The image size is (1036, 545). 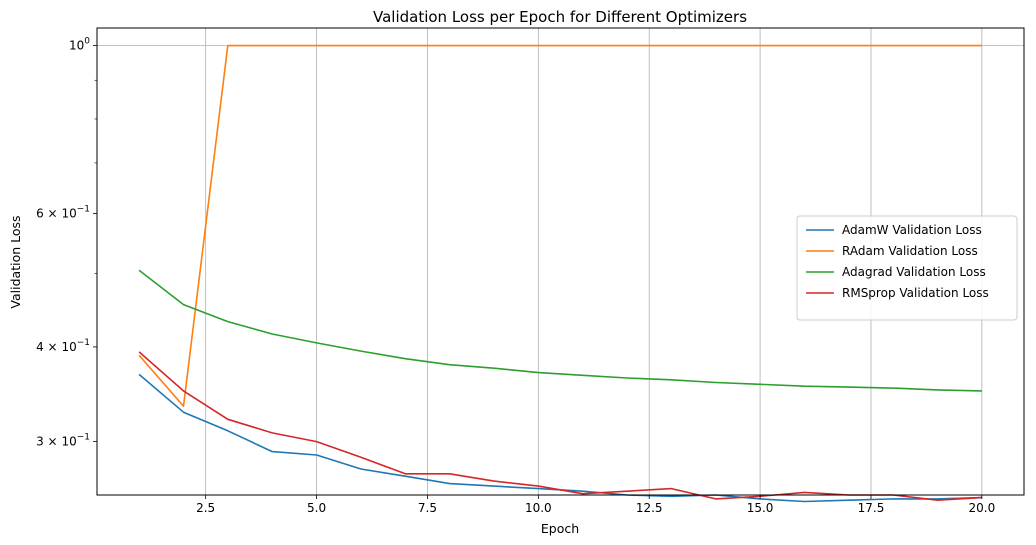 What do you see at coordinates (63, 441) in the screenshot?
I see `y-tick-label: 3 × 10⁻¹` at bounding box center [63, 441].